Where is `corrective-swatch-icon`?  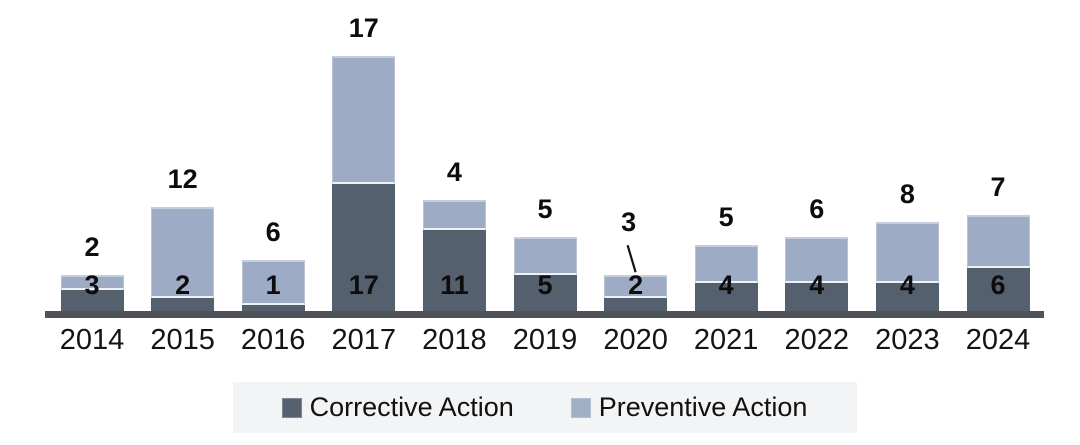 corrective-swatch-icon is located at coordinates (291, 407).